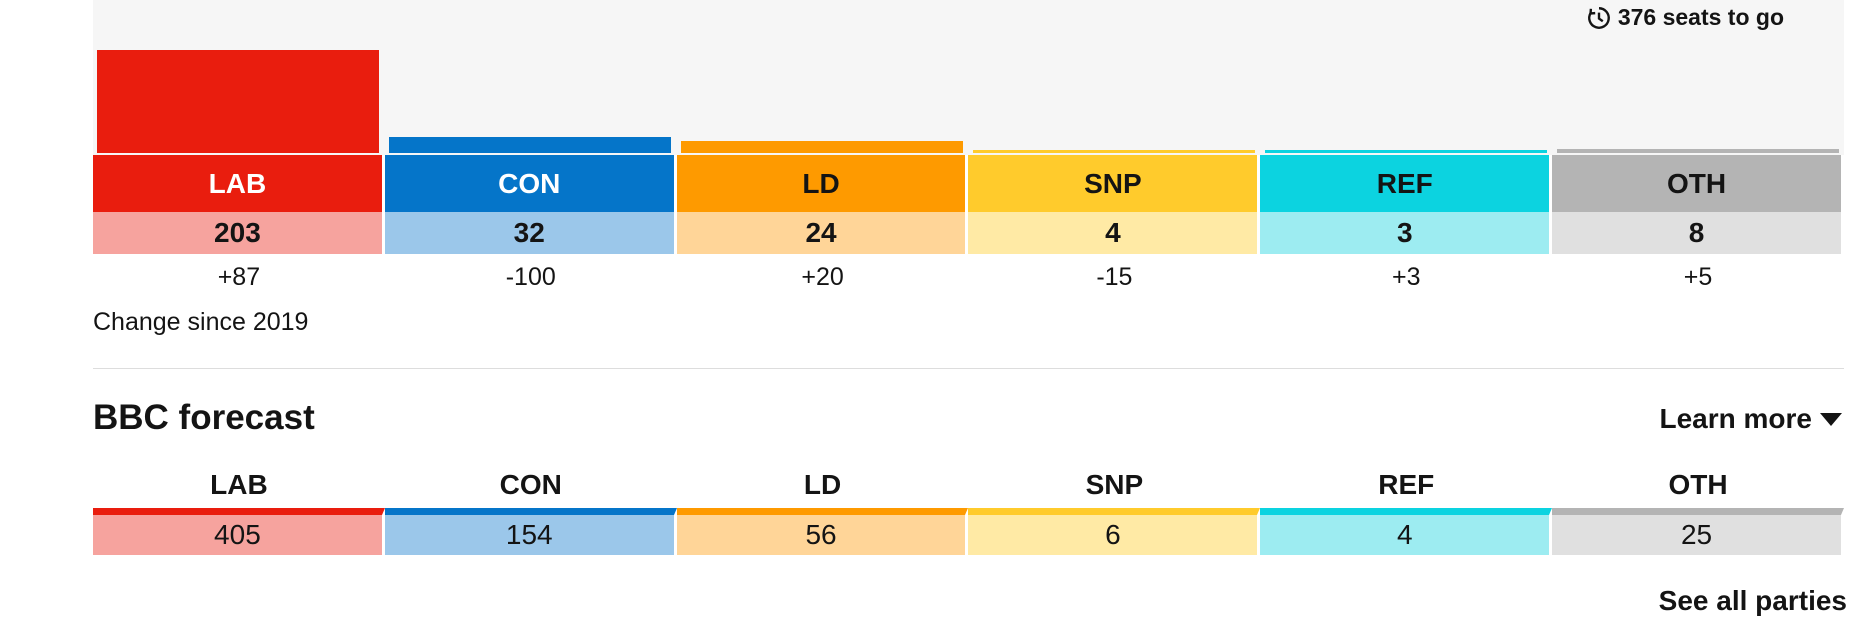  Describe the element at coordinates (530, 276) in the screenshot. I see `party-change-con: -100` at that location.